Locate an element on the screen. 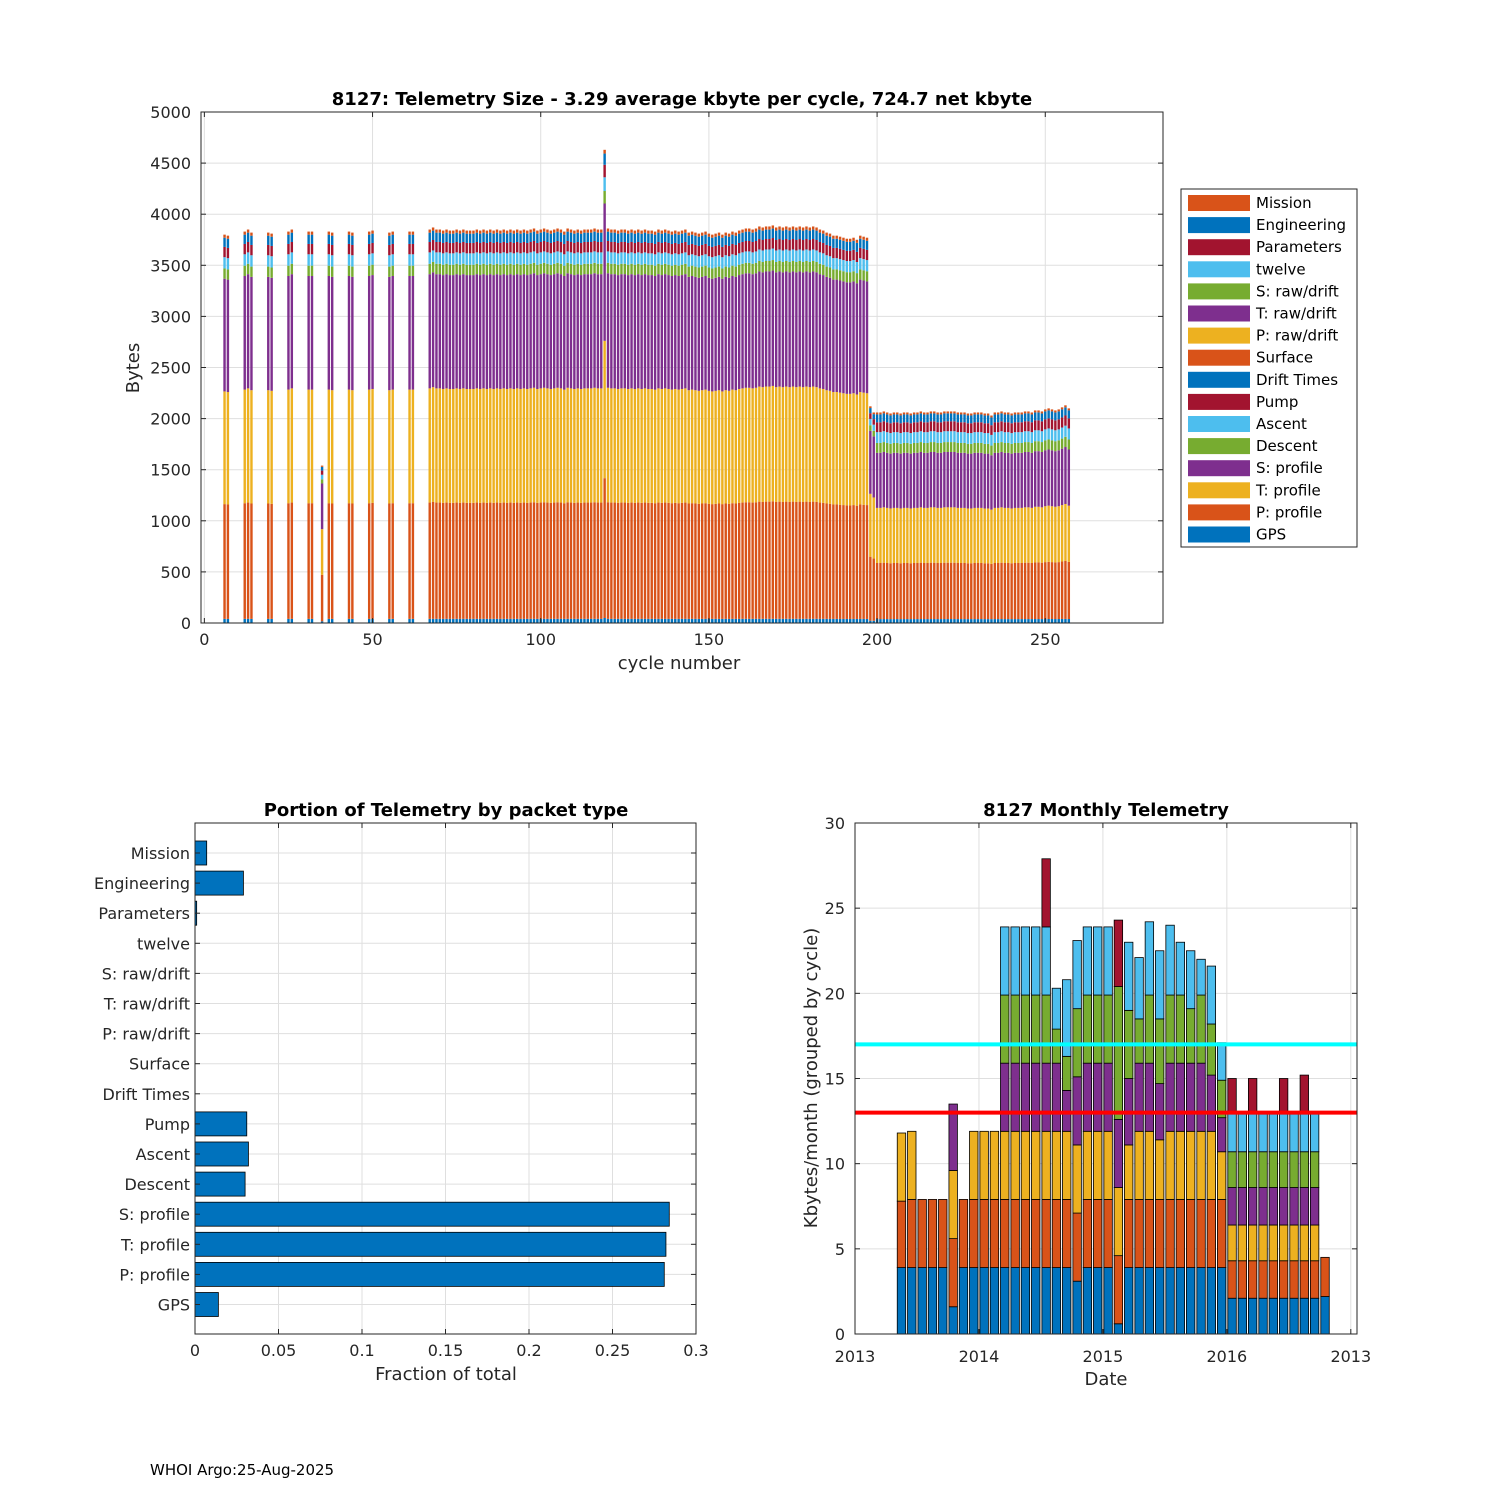 This screenshot has height=1500, width=1500. legend-entry: Pump is located at coordinates (1277, 402).